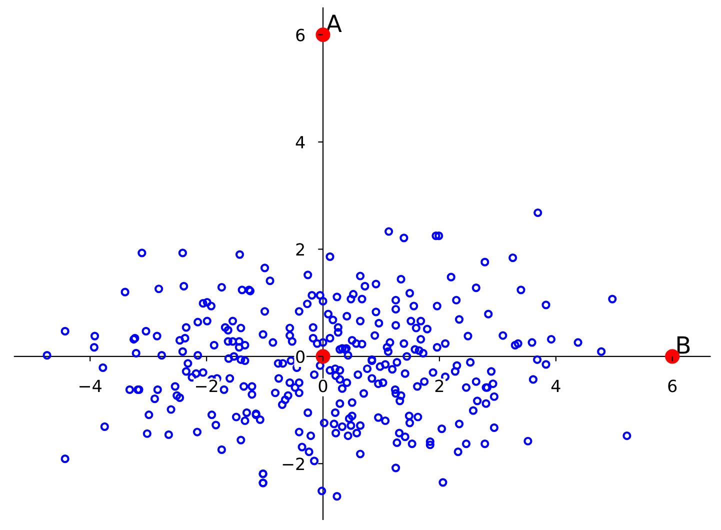  What do you see at coordinates (672, 386) in the screenshot?
I see `x-tick-label: 6` at bounding box center [672, 386].